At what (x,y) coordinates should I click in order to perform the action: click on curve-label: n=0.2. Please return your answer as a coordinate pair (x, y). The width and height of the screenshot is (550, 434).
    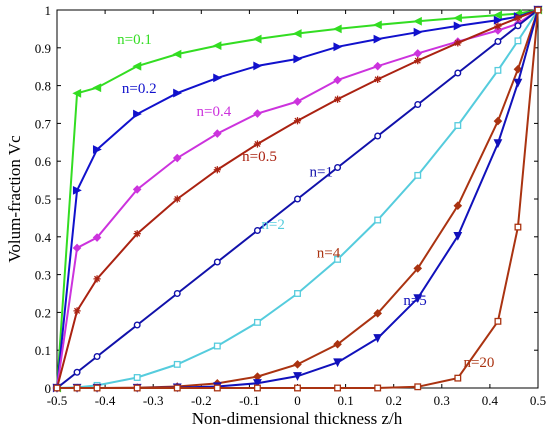
    Looking at the image, I should click on (139, 89).